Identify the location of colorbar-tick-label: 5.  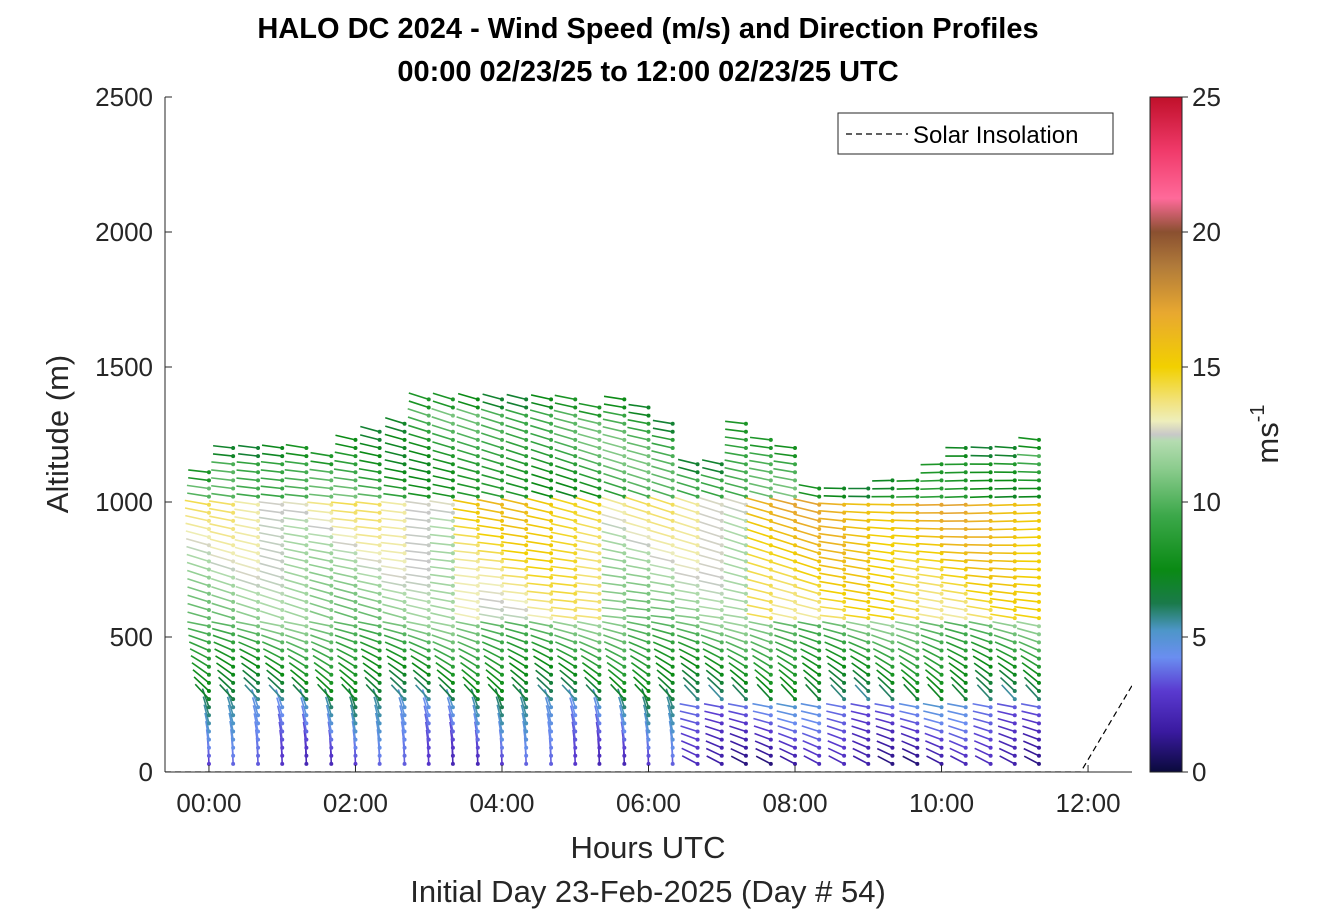
(1199, 637).